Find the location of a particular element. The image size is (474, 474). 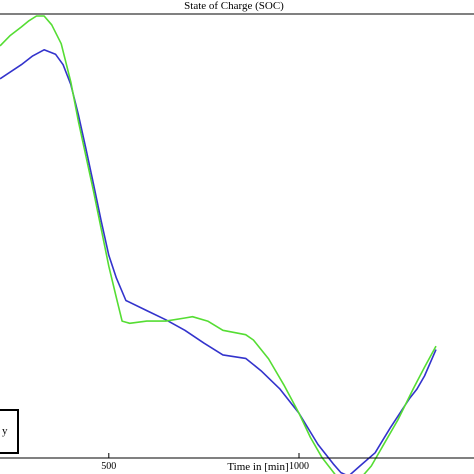

legend-box is located at coordinates (9, 431).